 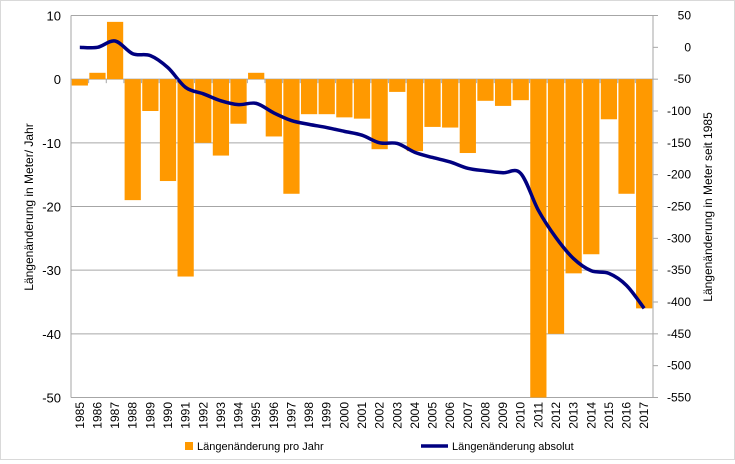 What do you see at coordinates (415, 415) in the screenshot?
I see `x-tick-label: 2004` at bounding box center [415, 415].